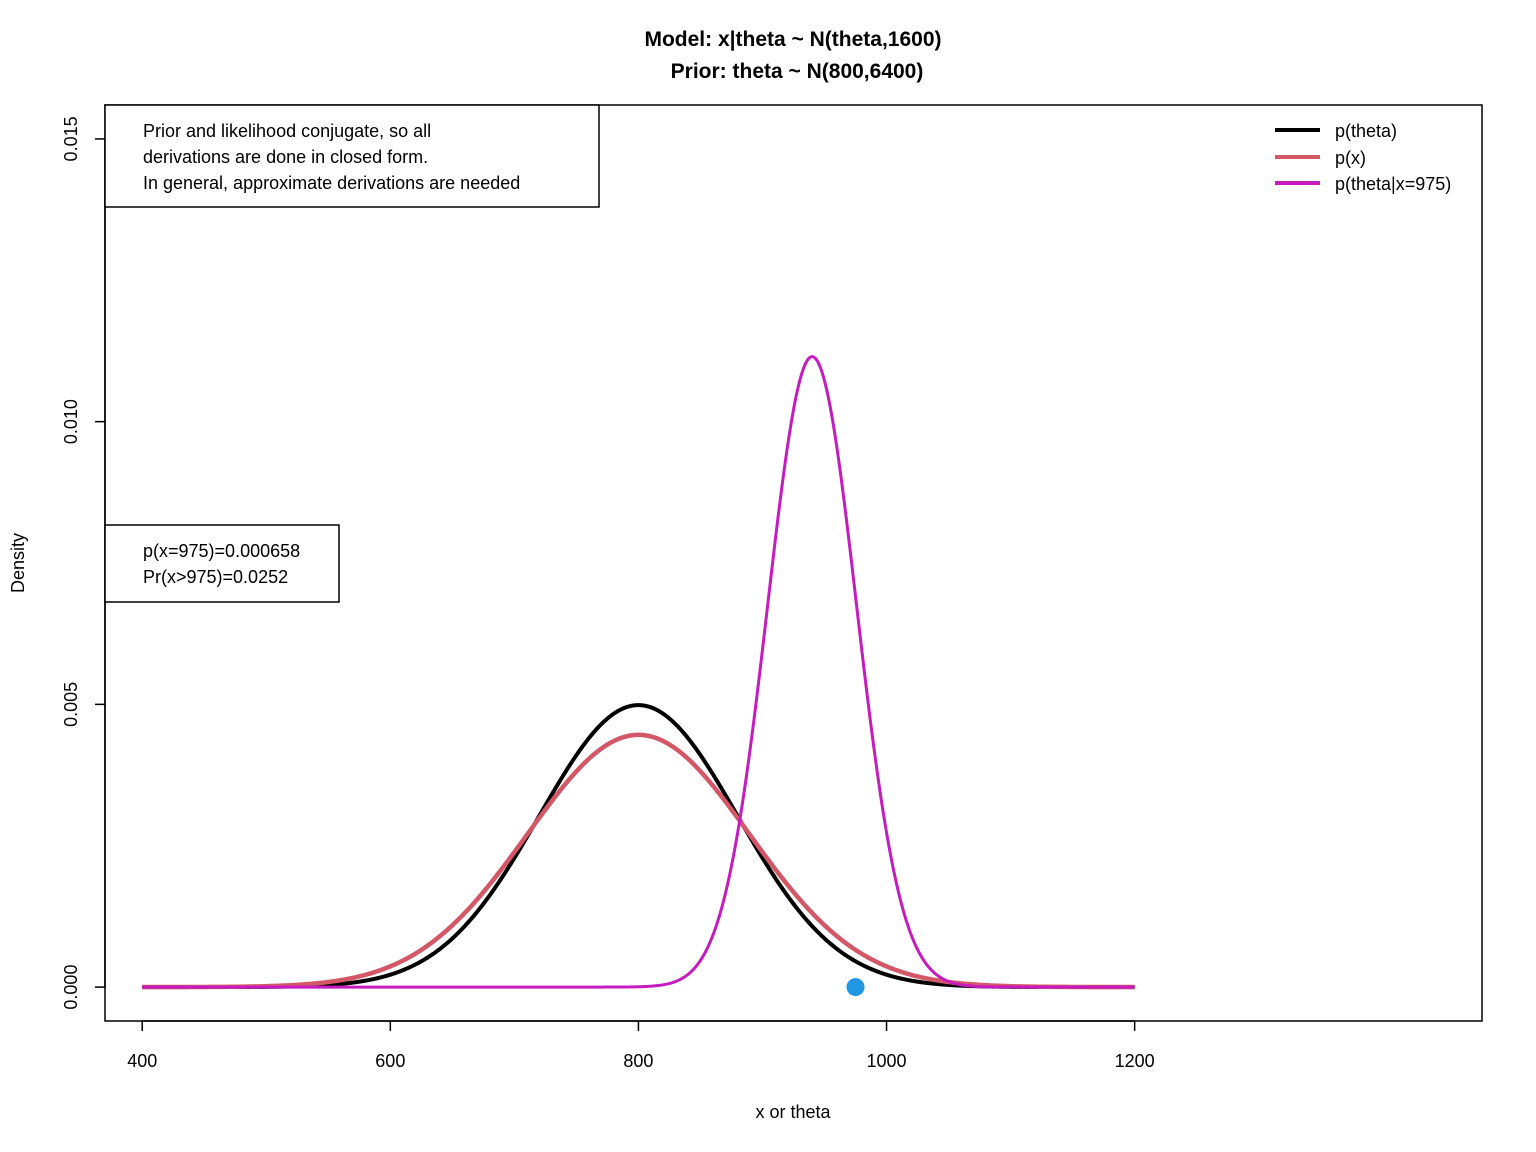 Image resolution: width=1536 pixels, height=1152 pixels. I want to click on x-axis: 400 600 800 1000 1200, so click(641, 1045).